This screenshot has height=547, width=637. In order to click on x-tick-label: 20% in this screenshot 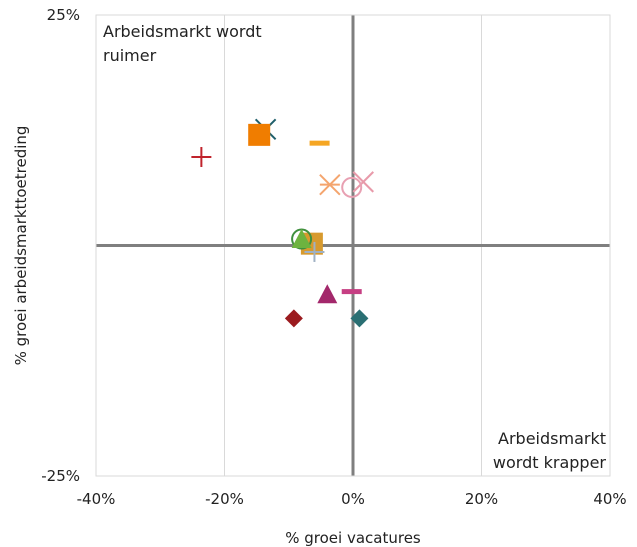, I will do `click(481, 499)`.